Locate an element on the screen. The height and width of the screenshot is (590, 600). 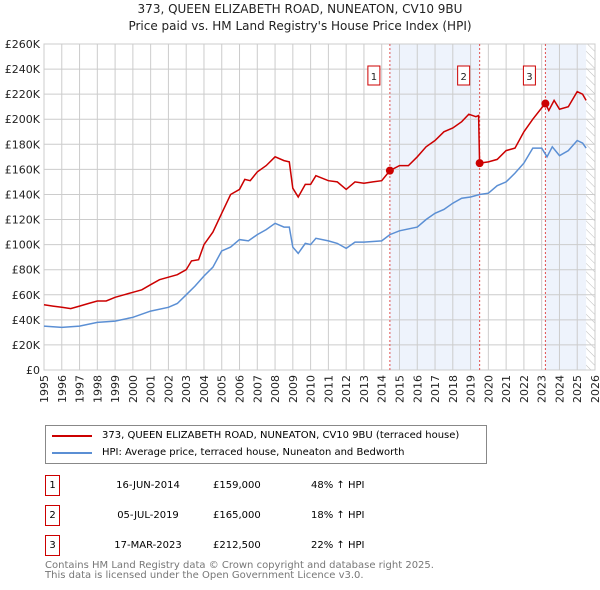
x-tick-label: 2001 is located at coordinates (151, 389).